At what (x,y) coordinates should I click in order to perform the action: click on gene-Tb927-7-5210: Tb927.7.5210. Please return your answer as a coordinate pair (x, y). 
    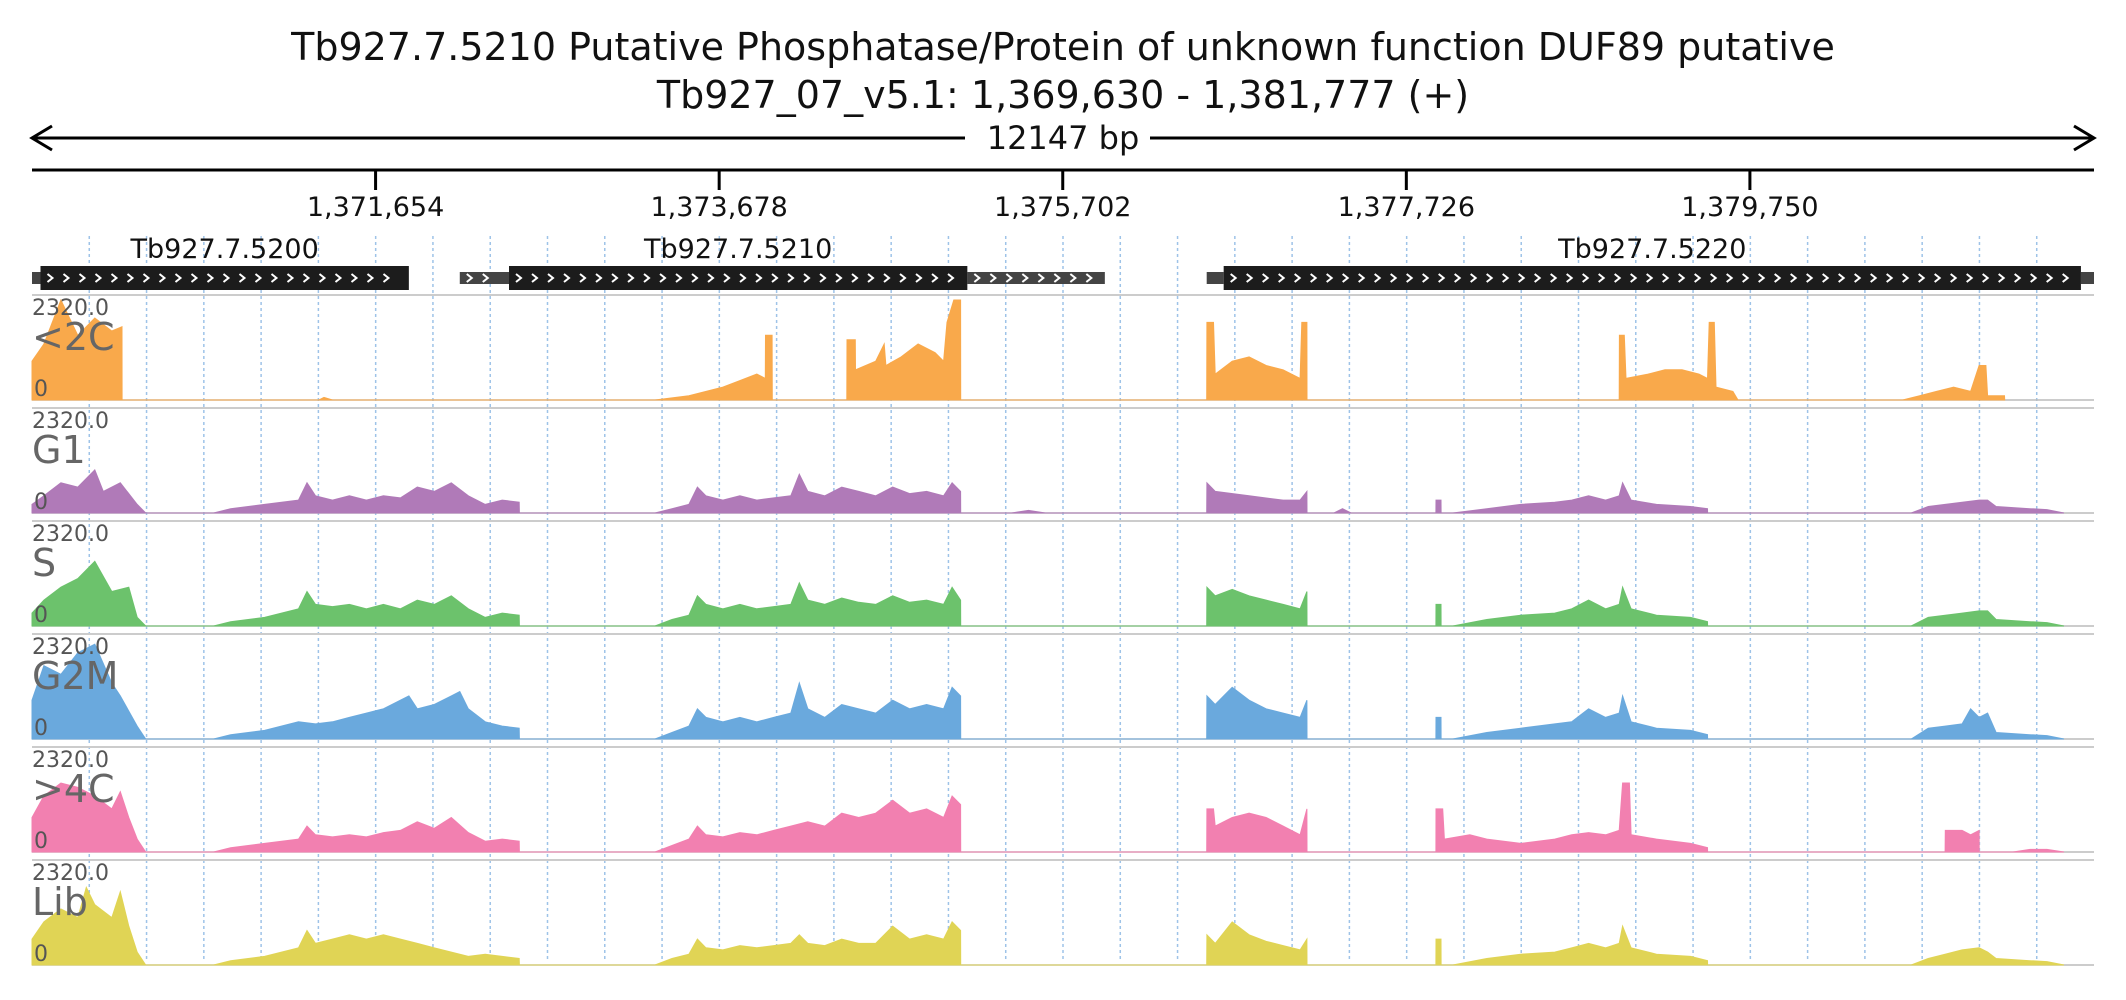
    Looking at the image, I should click on (782, 262).